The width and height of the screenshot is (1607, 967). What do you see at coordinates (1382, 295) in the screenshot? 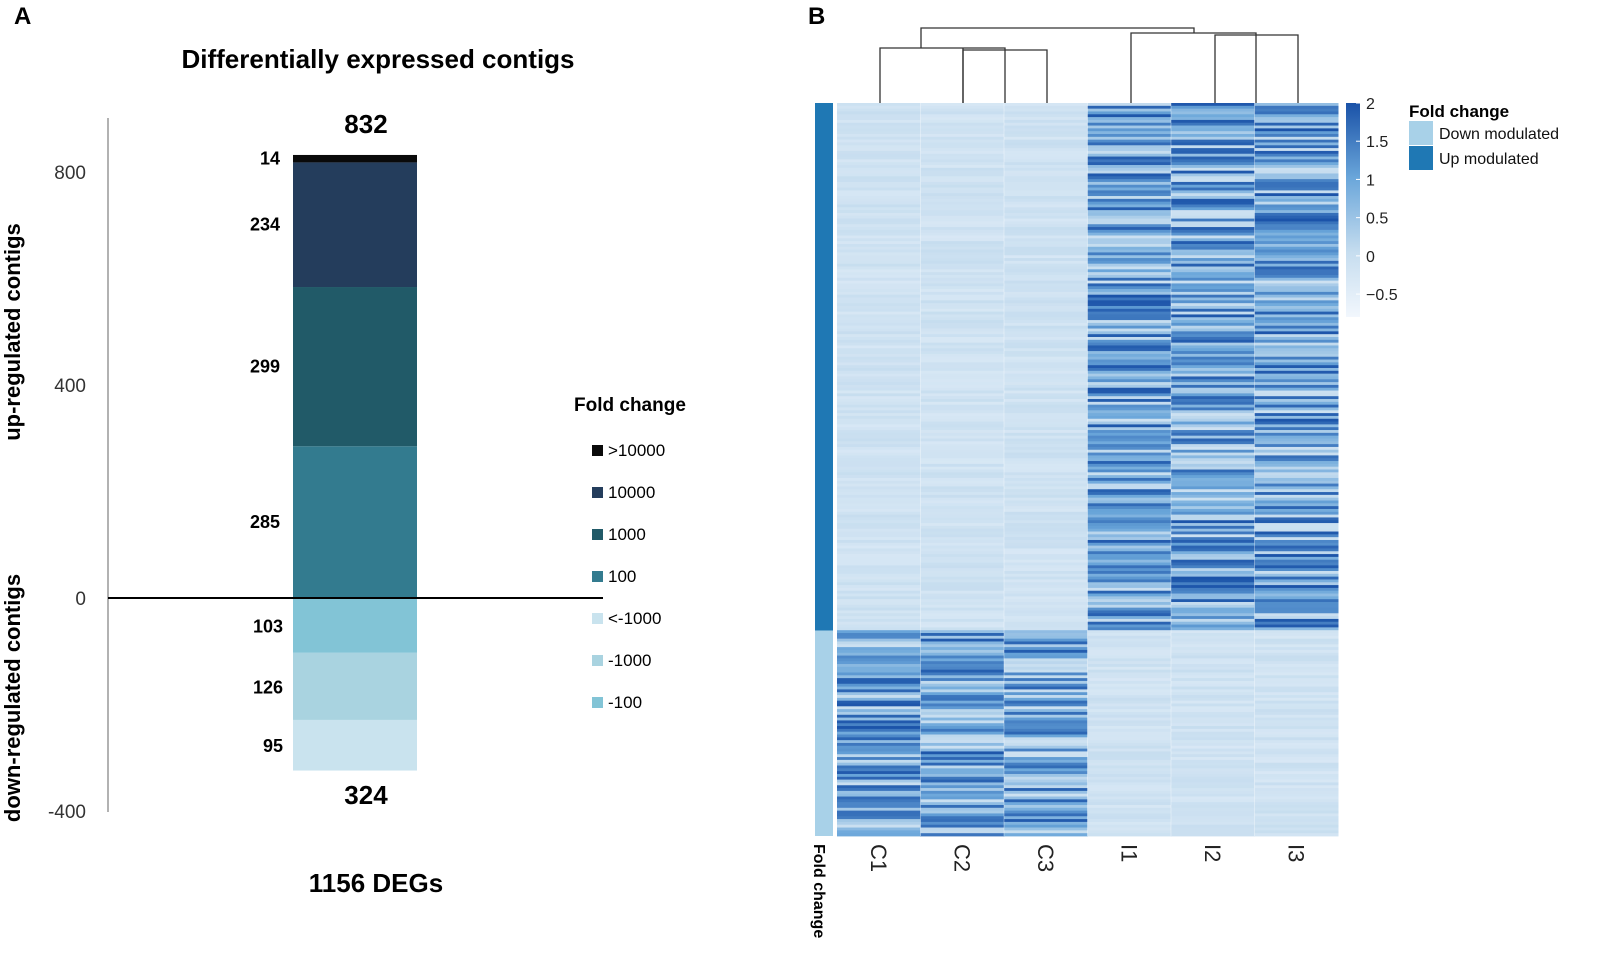
I see `colorbar-tick-label: −0.5` at bounding box center [1382, 295].